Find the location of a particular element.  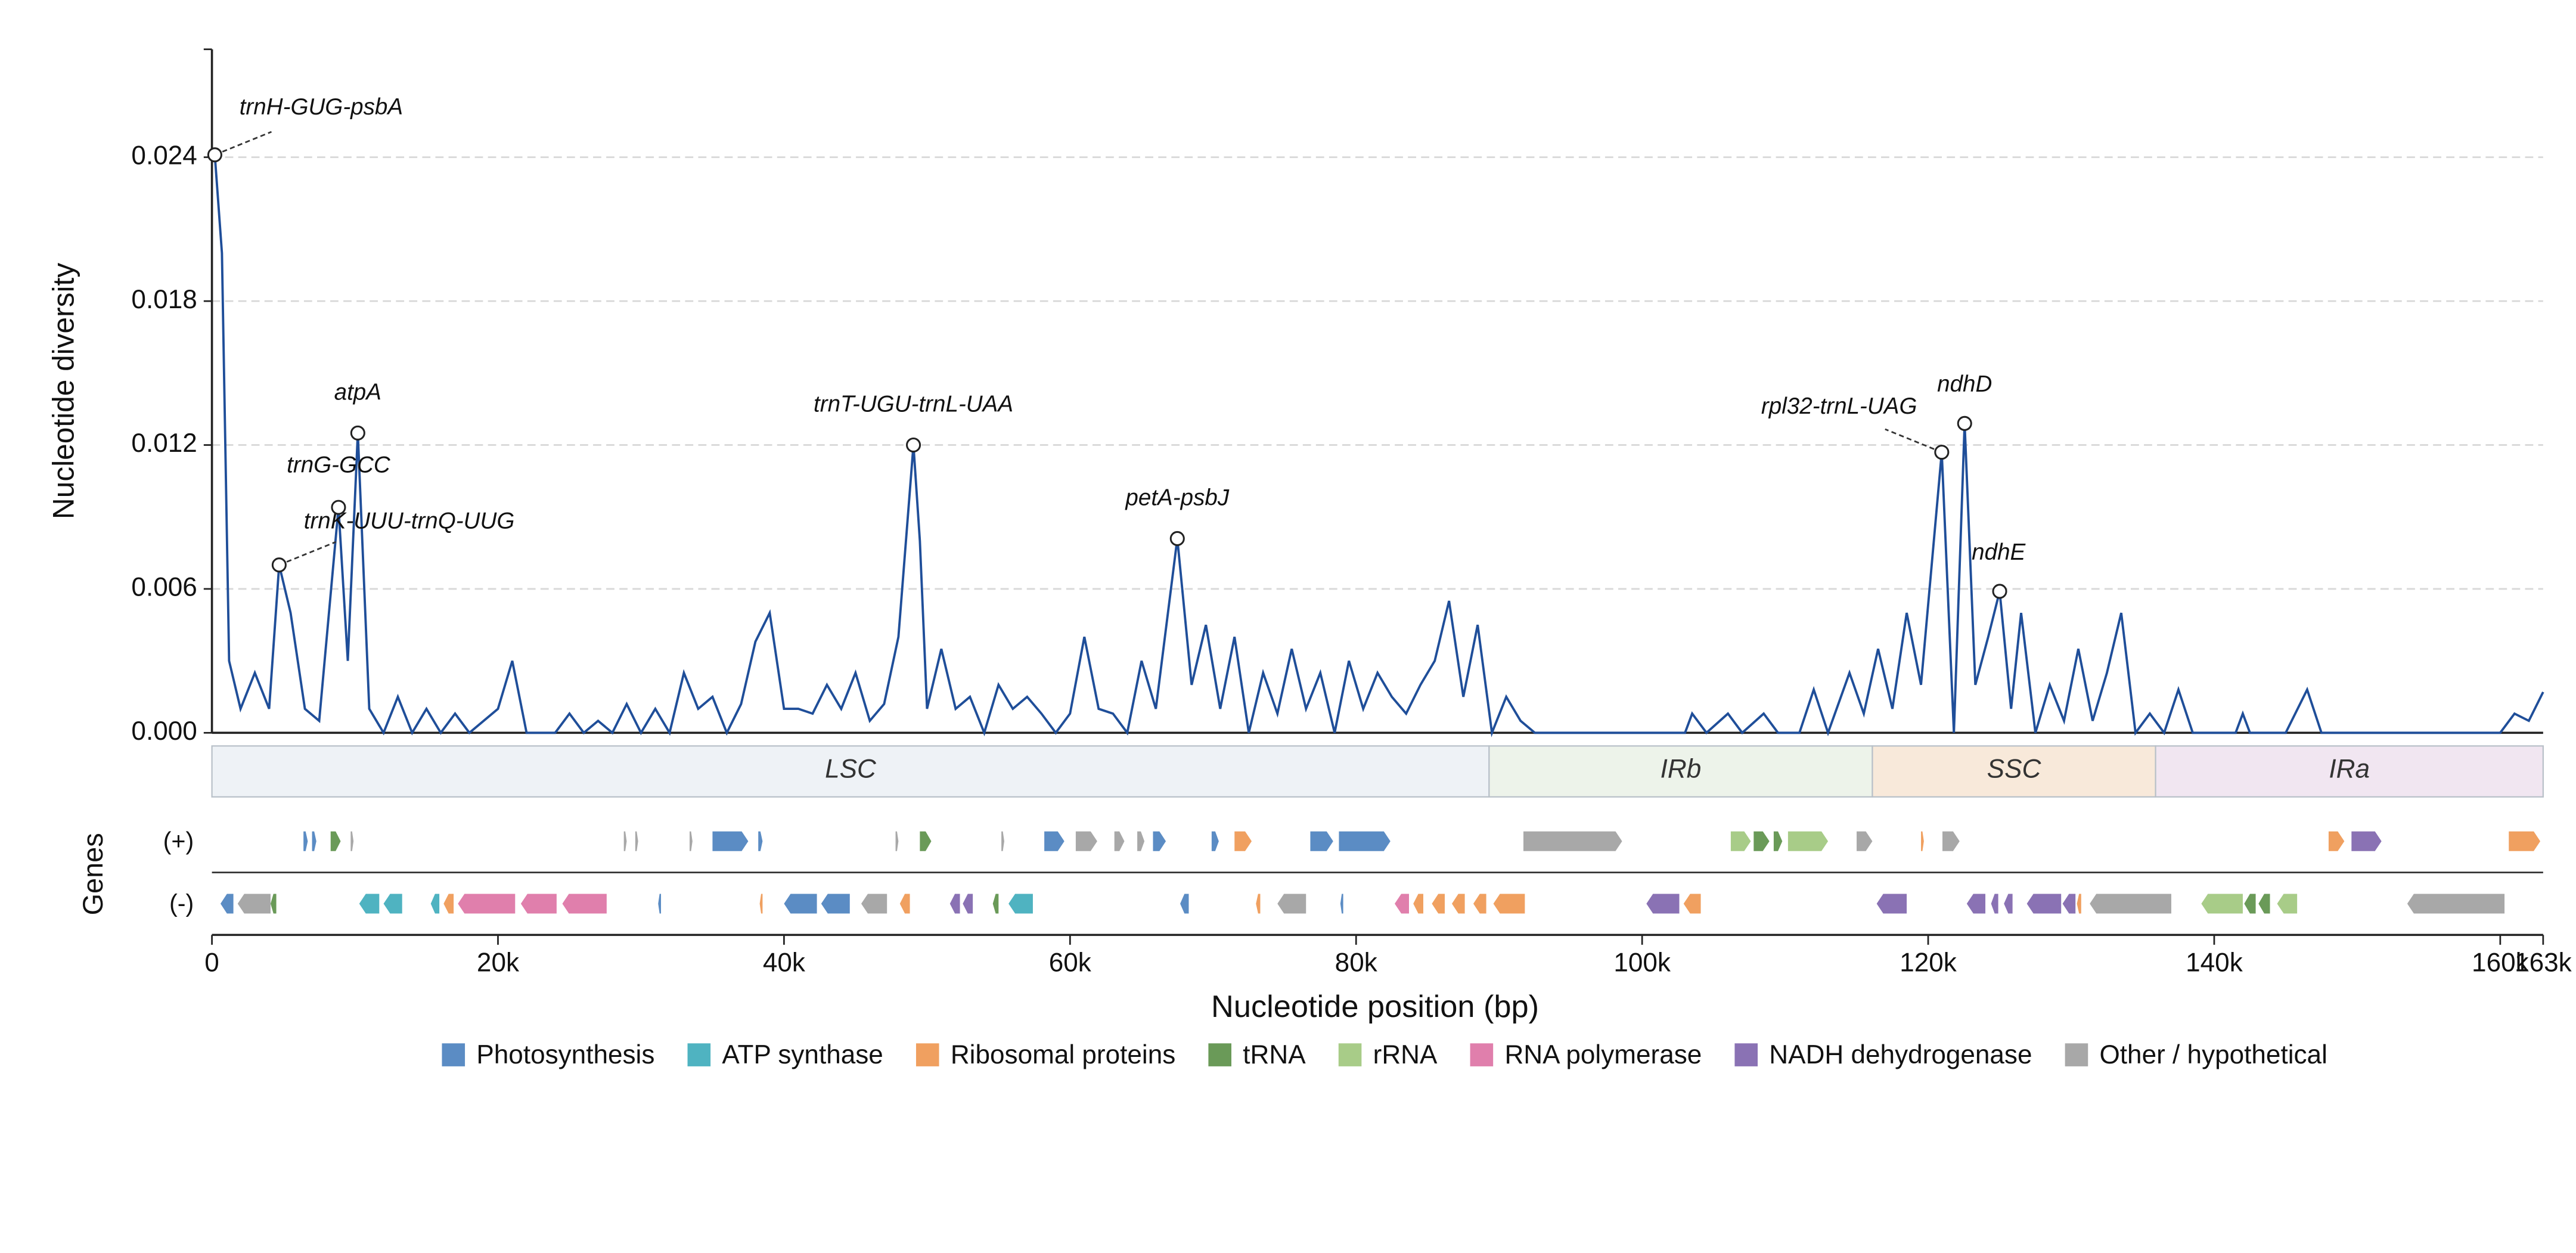

legend-label: Ribosomal proteins is located at coordinates (1063, 1054).